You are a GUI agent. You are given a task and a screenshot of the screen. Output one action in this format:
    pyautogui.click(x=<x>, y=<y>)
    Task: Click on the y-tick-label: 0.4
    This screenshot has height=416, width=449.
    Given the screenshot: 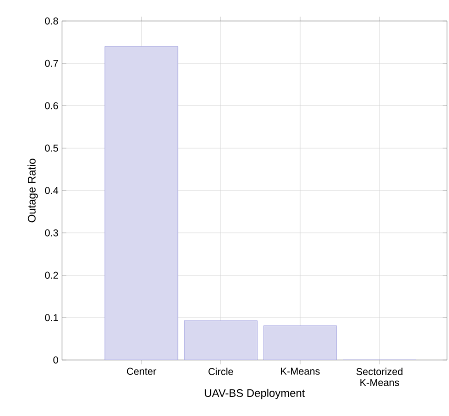 What is the action you would take?
    pyautogui.click(x=51, y=190)
    